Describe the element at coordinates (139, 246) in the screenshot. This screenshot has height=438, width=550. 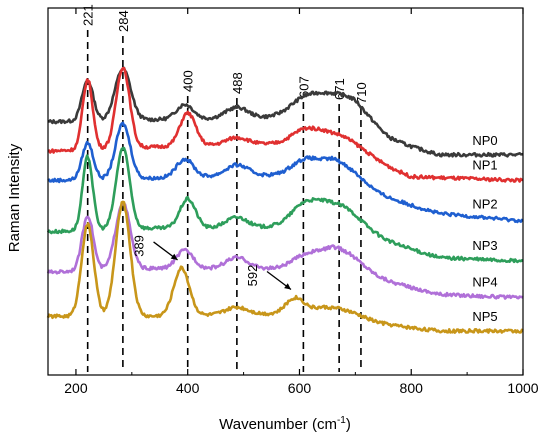
I see `annotation-label-389: 389` at that location.